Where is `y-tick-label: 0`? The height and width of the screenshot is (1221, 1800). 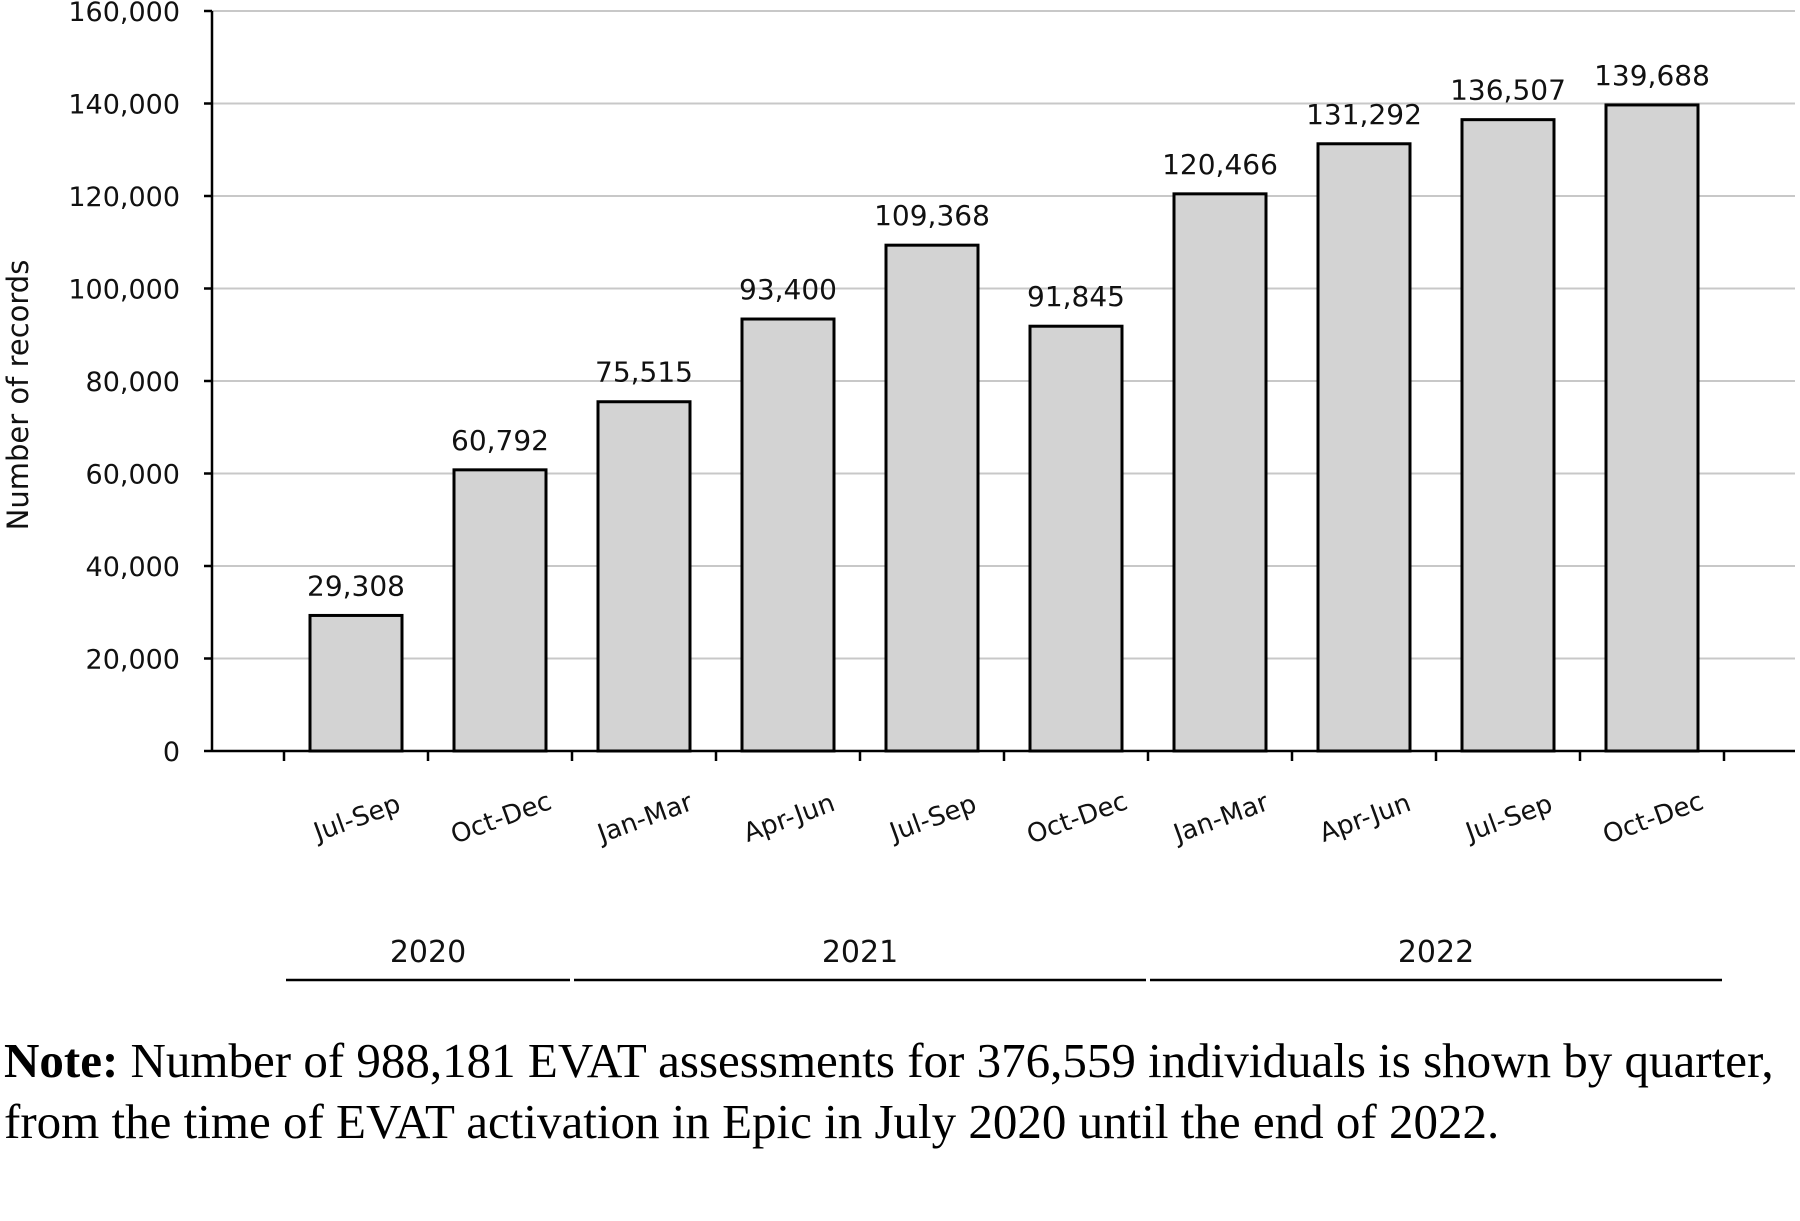
y-tick-label: 0 is located at coordinates (171, 752).